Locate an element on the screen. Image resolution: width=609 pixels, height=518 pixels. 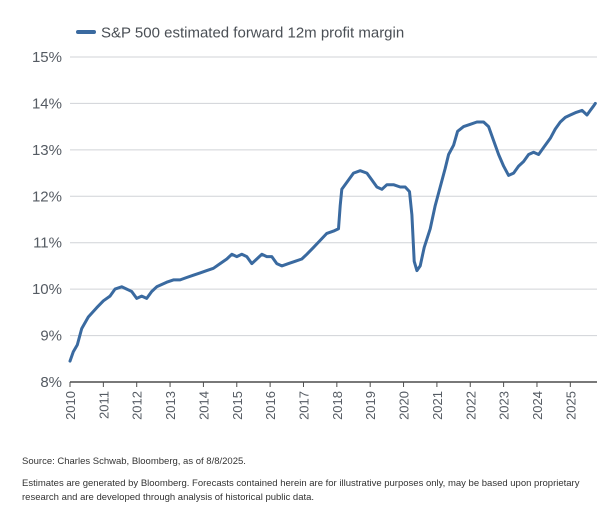
x-tick-label: 2013 is located at coordinates (170, 405).